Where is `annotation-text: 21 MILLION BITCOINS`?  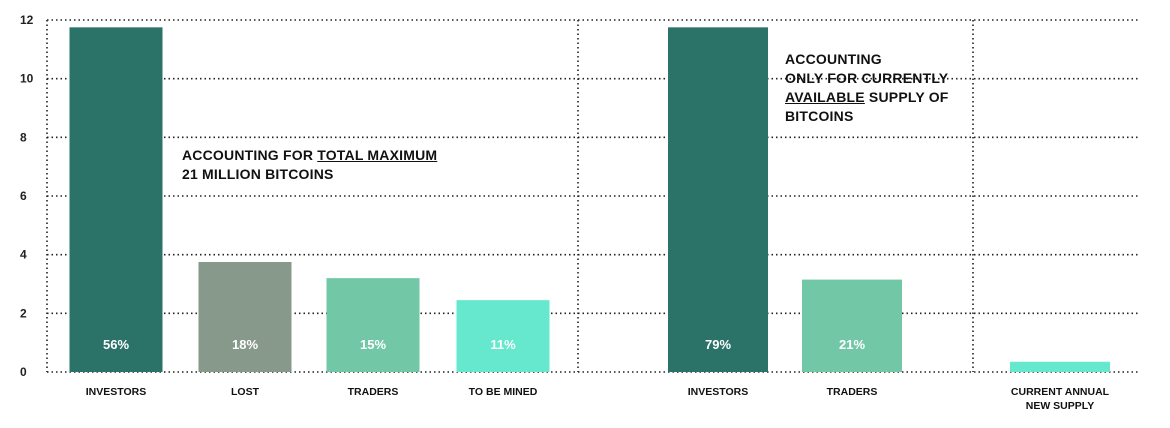 annotation-text: 21 MILLION BITCOINS is located at coordinates (258, 174).